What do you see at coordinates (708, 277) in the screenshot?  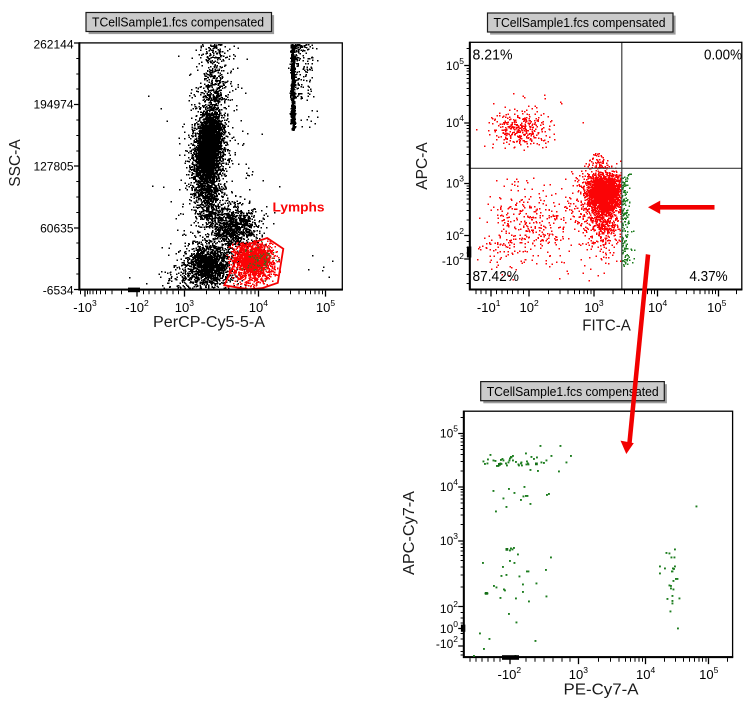 I see `svg-text: 4.37%` at bounding box center [708, 277].